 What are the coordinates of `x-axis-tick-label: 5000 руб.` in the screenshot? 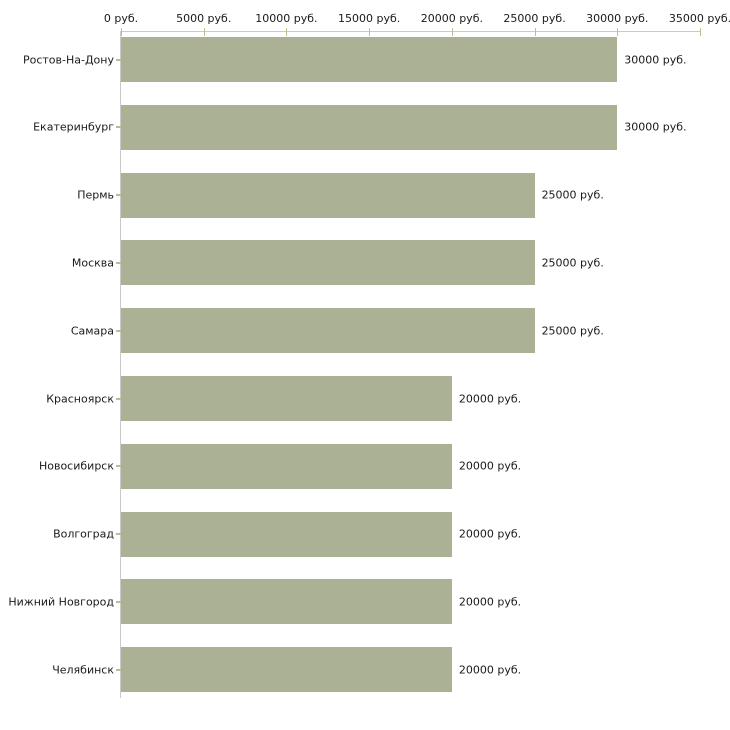 It's located at (204, 18).